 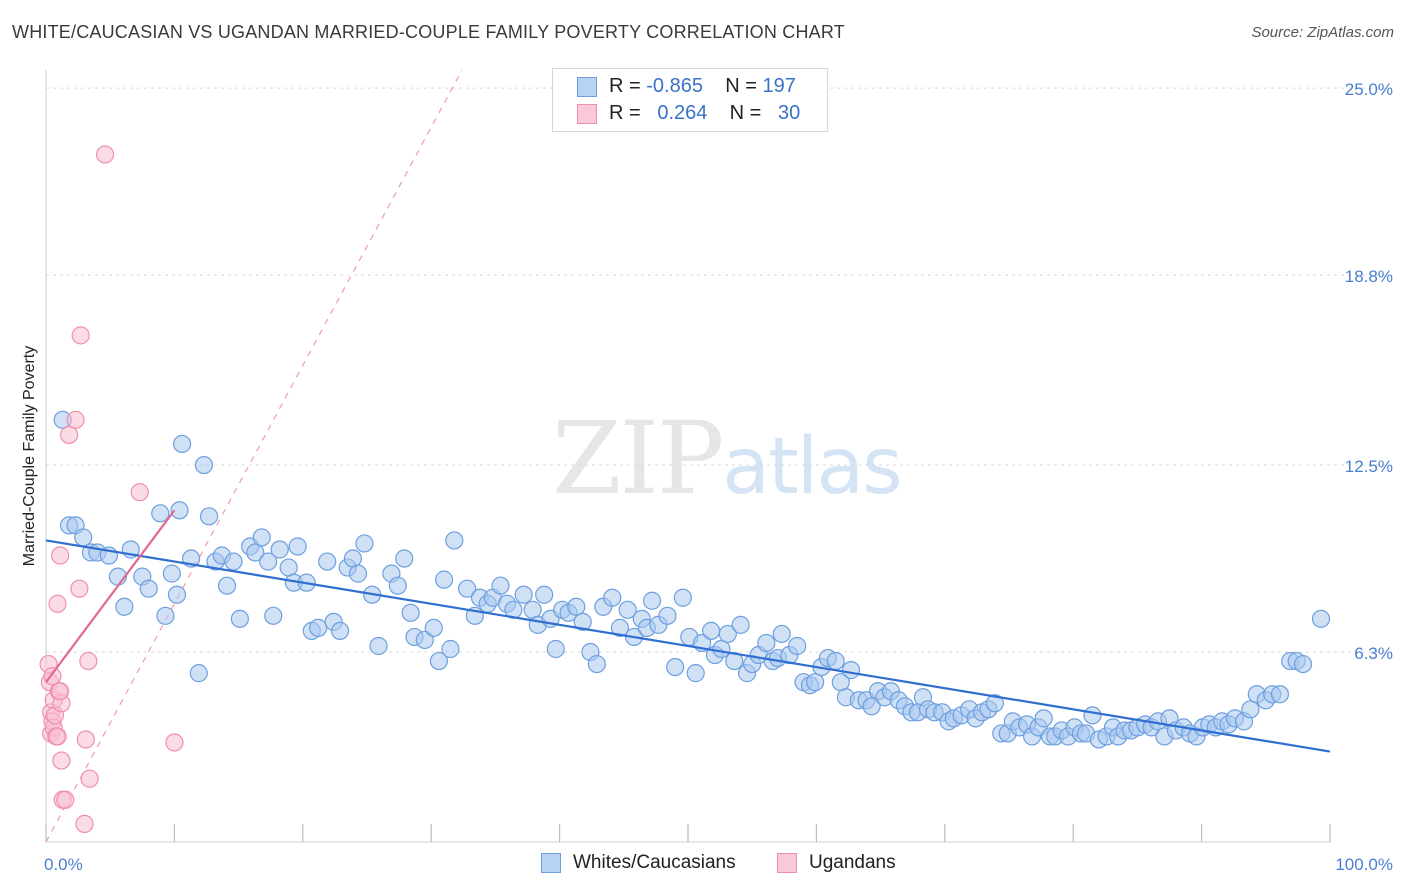 I want to click on y-tick-label-3: 25.0%, so click(x=1369, y=89).